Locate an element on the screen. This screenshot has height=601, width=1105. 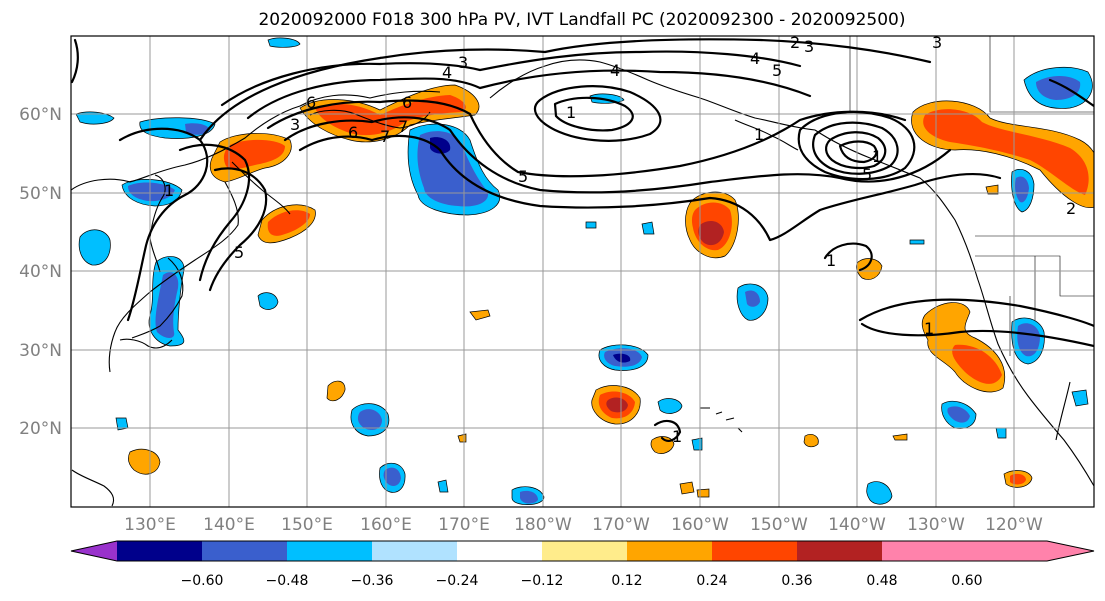
contour-label: 4 is located at coordinates (755, 58).